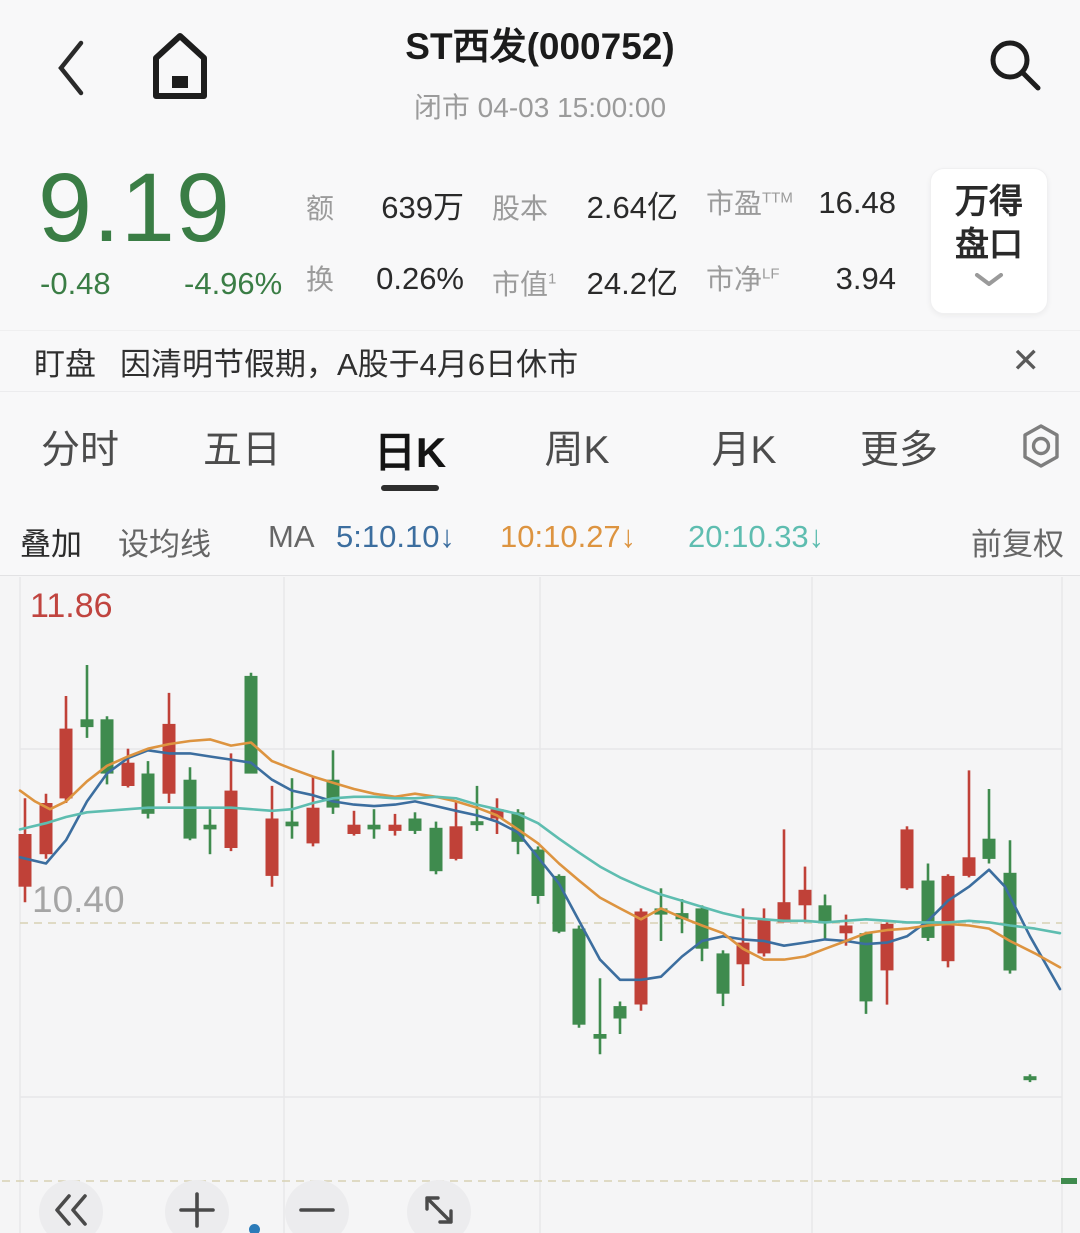  What do you see at coordinates (585, 207) in the screenshot?
I see `stat-share-capital: 股本 2.64亿` at bounding box center [585, 207].